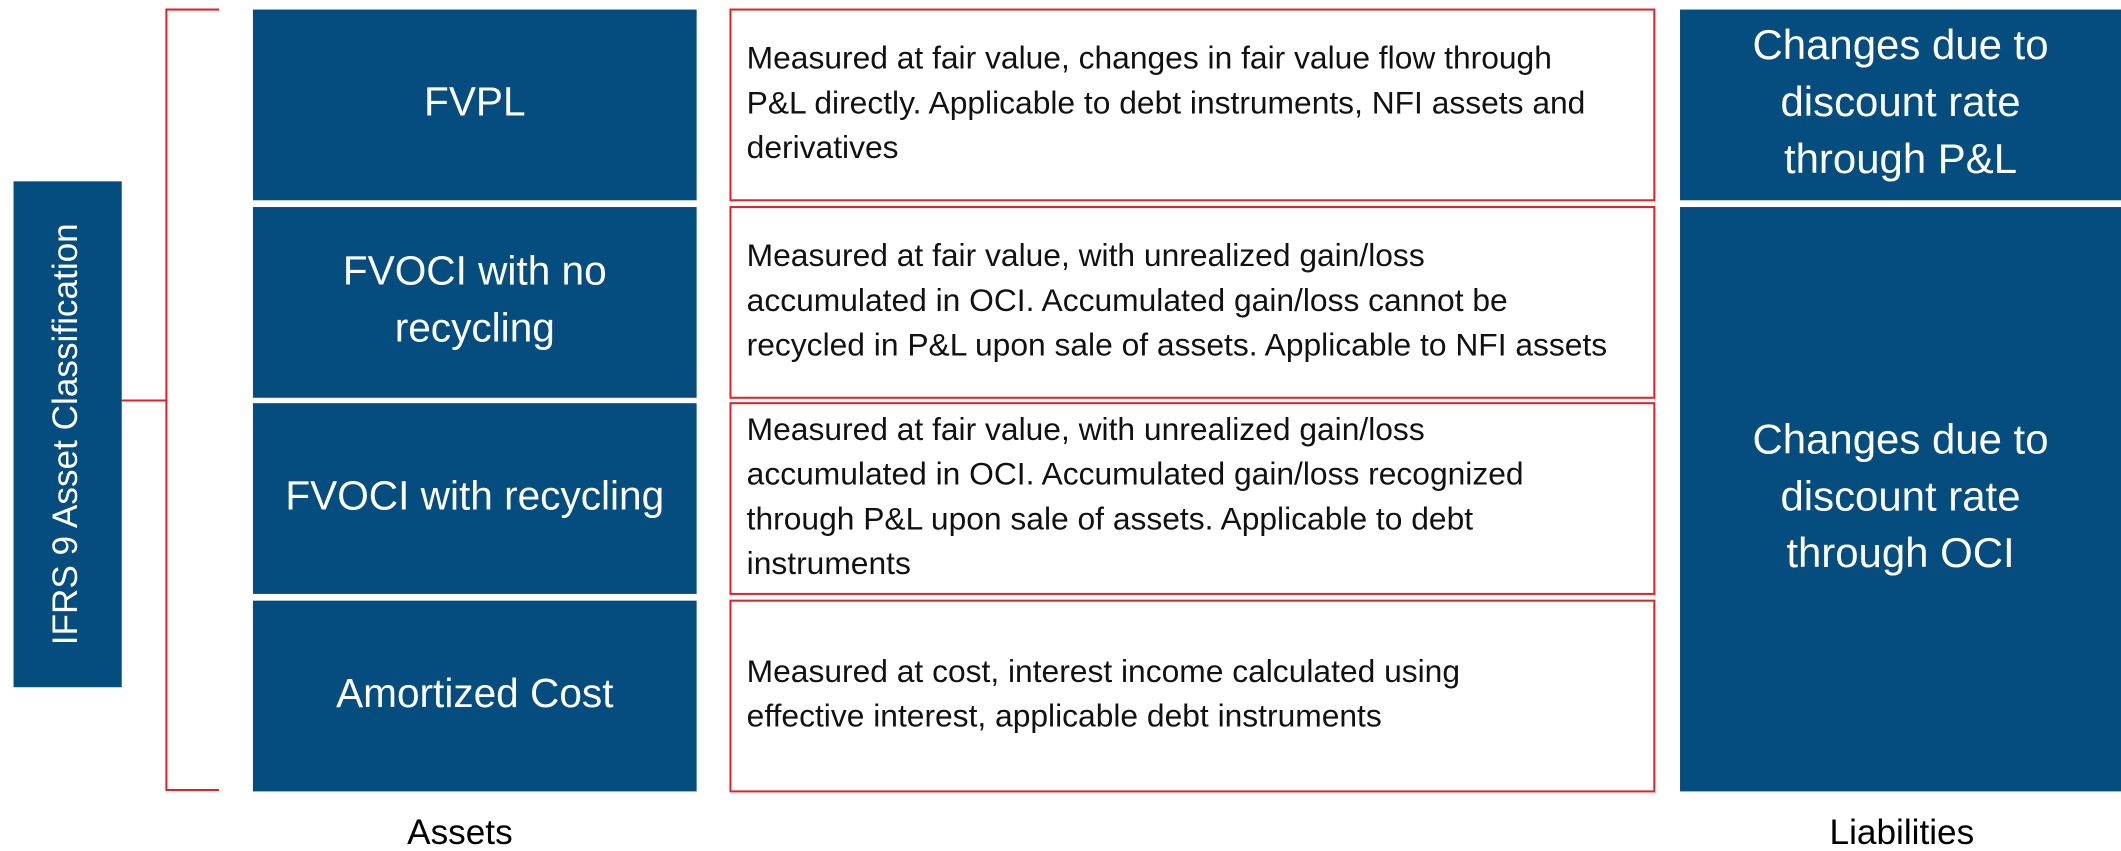  Describe the element at coordinates (475, 271) in the screenshot. I see `category-label: FVOCI with no` at that location.